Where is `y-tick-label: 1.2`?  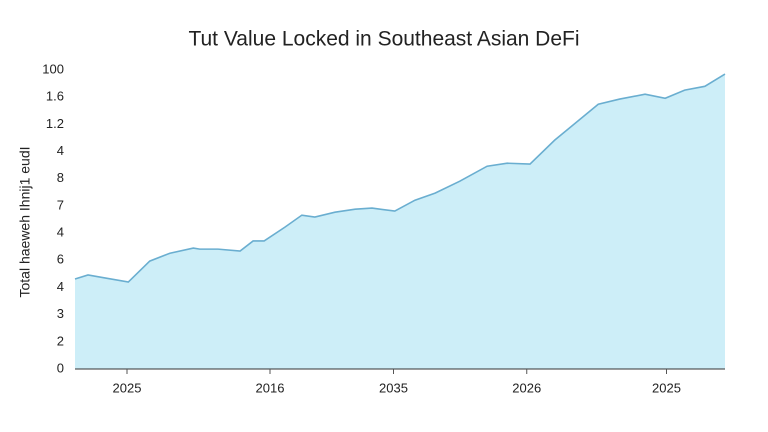 y-tick-label: 1.2 is located at coordinates (55, 123).